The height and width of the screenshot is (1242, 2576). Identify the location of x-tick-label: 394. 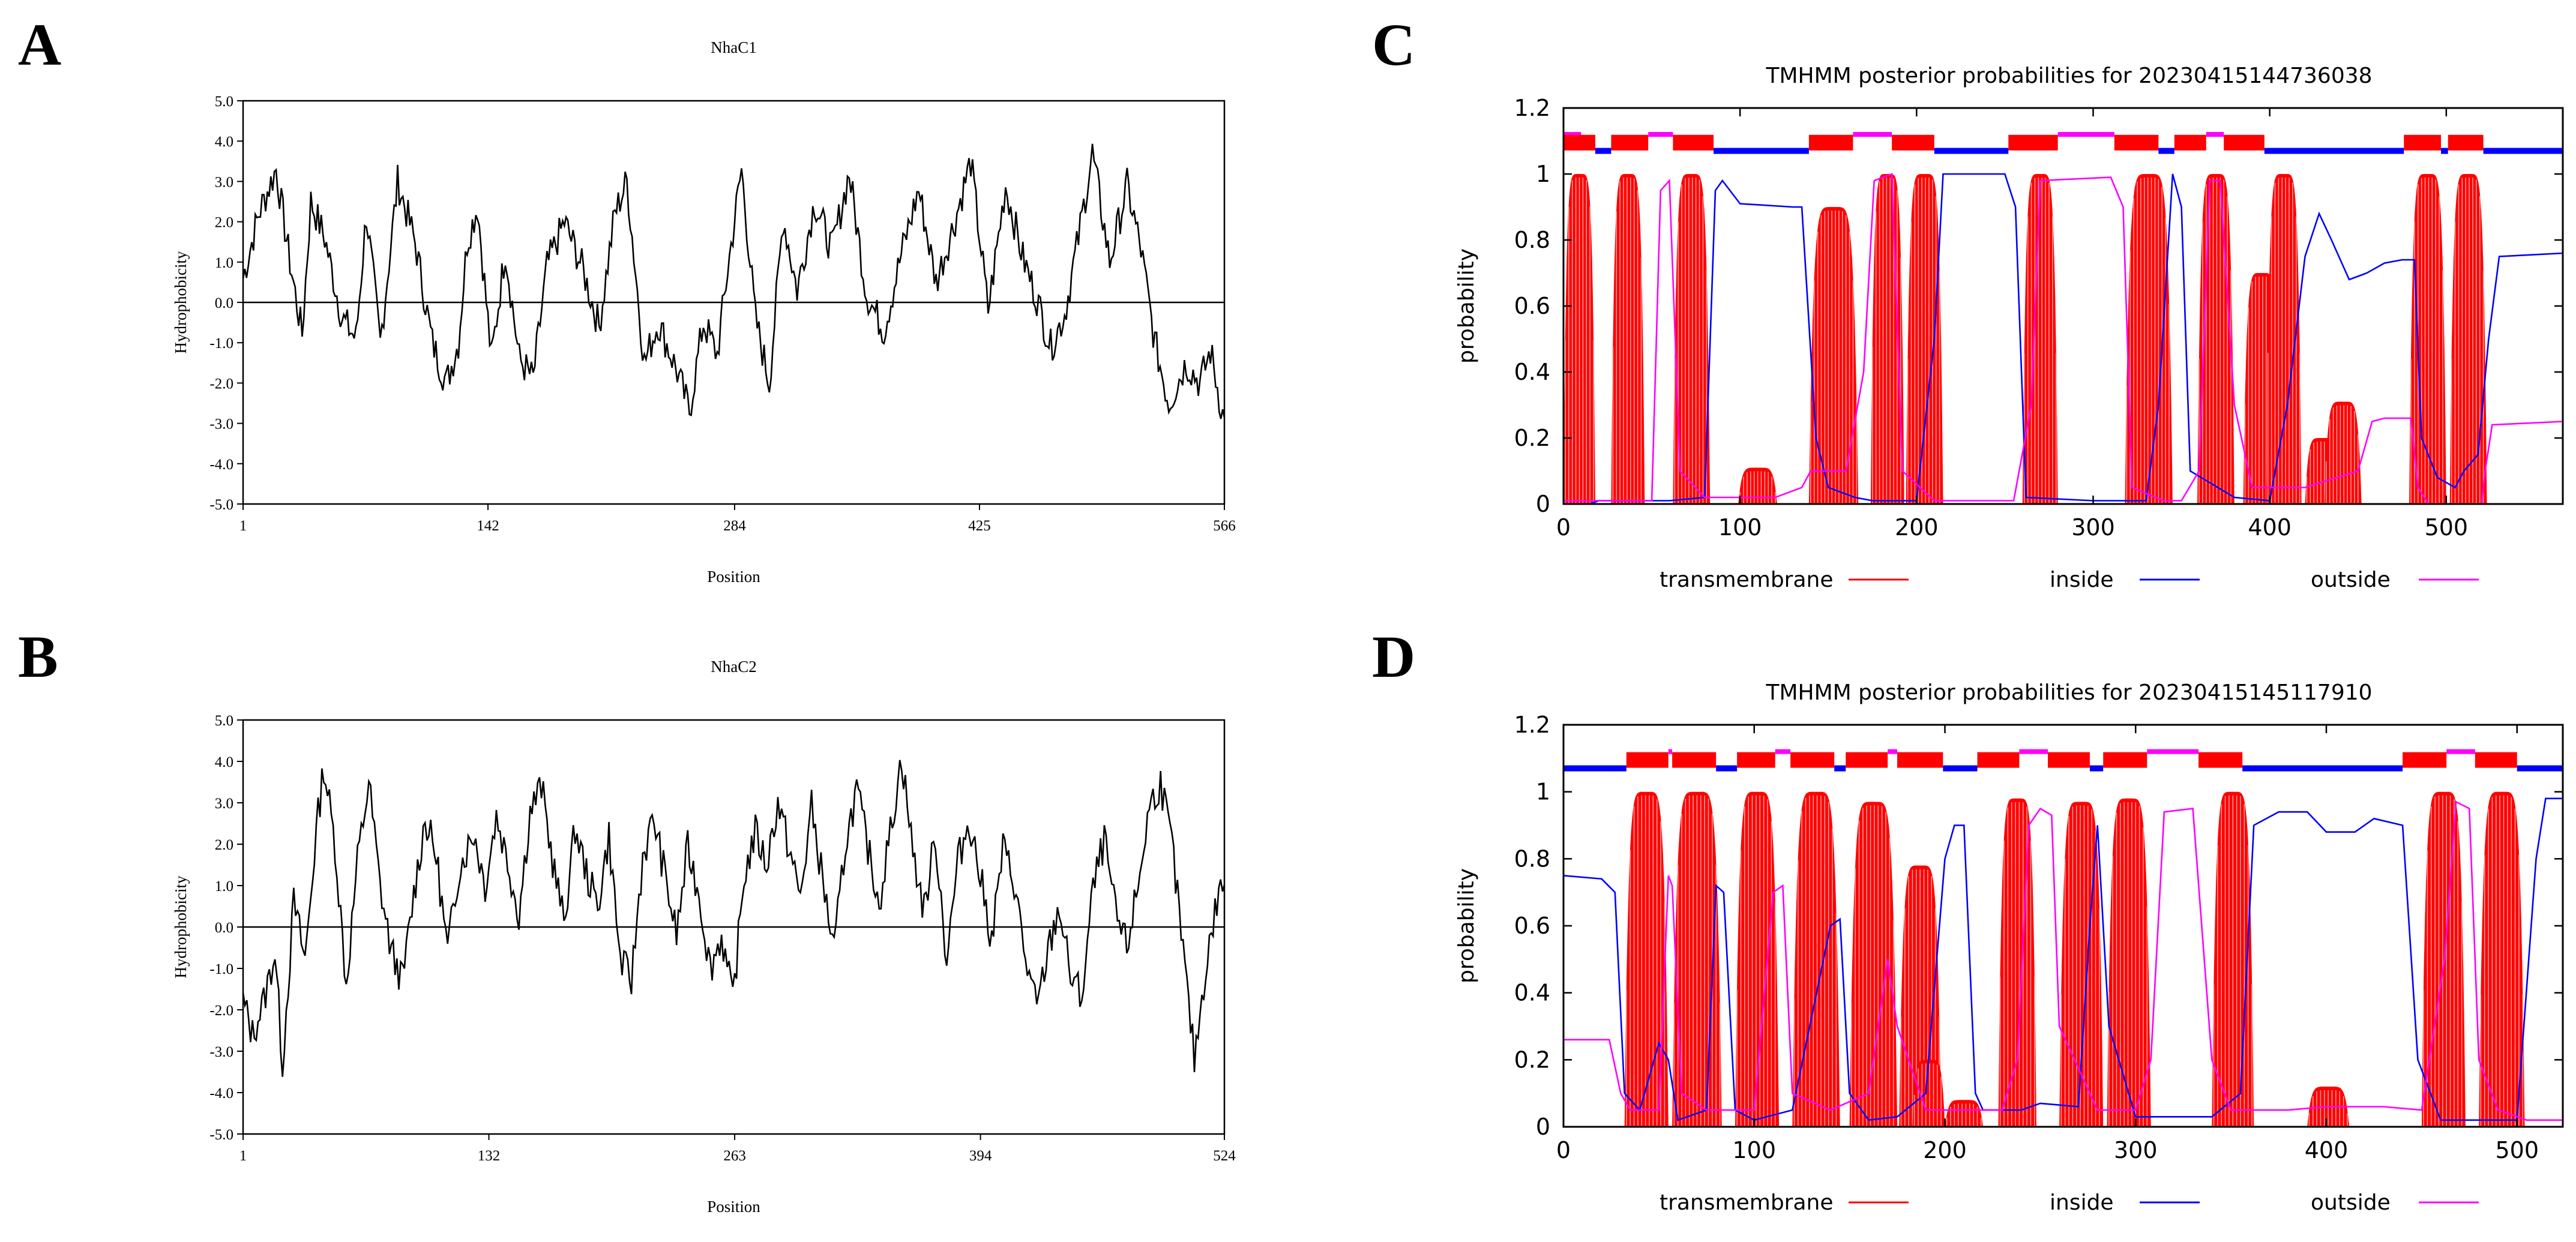
(981, 1156).